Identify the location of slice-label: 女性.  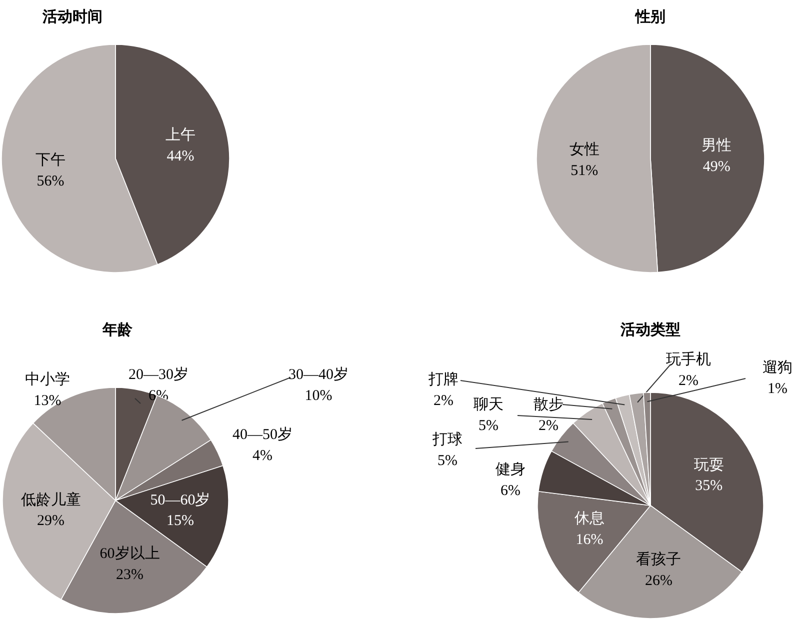
(584, 149).